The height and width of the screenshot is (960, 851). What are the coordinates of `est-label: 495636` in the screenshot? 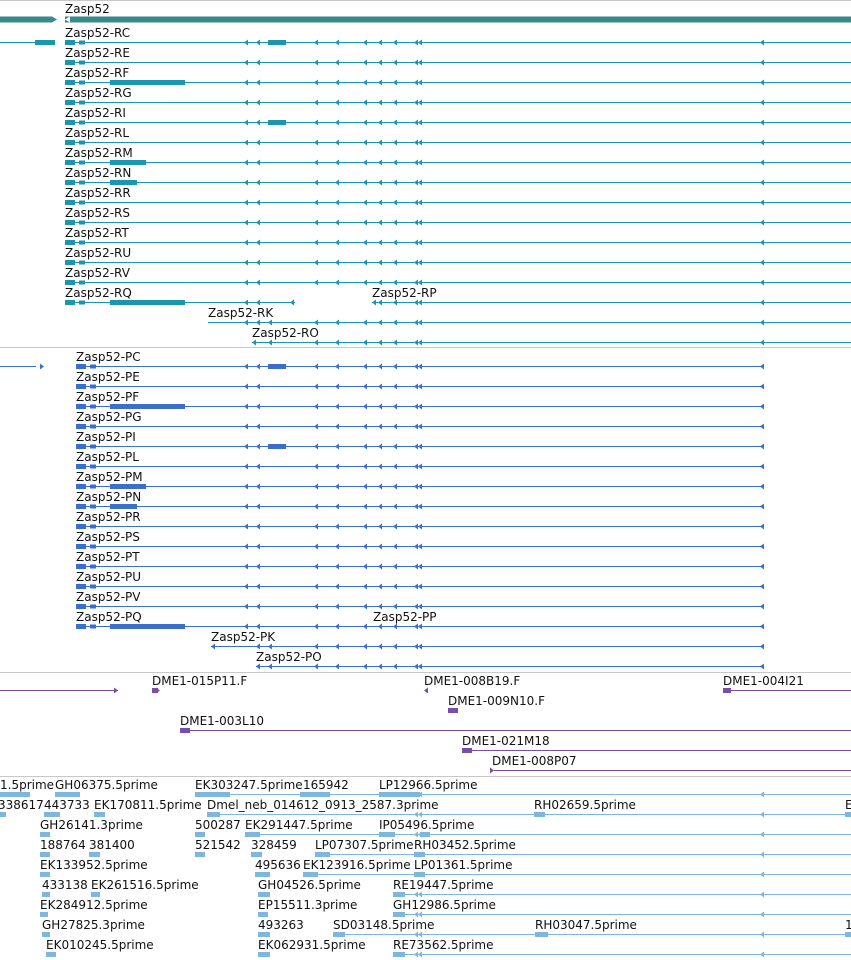 It's located at (278, 865).